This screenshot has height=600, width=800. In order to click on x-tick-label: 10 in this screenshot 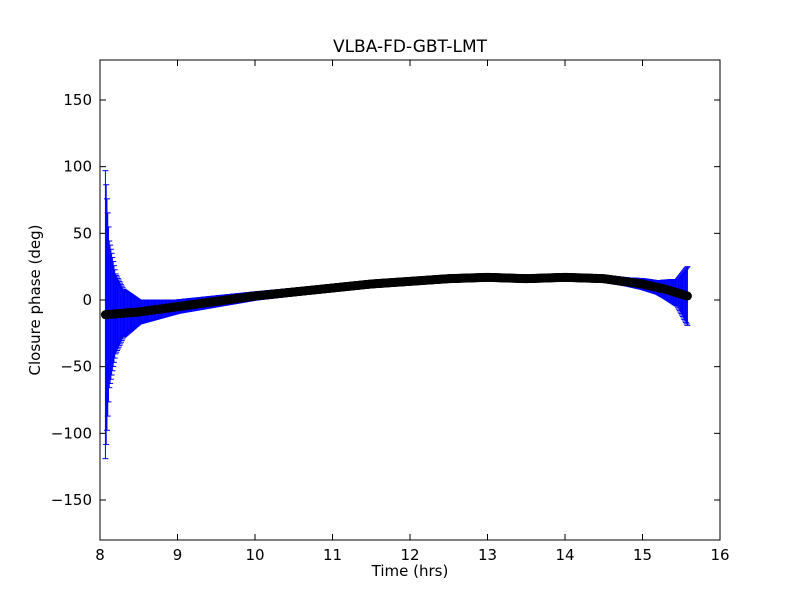, I will do `click(254, 555)`.